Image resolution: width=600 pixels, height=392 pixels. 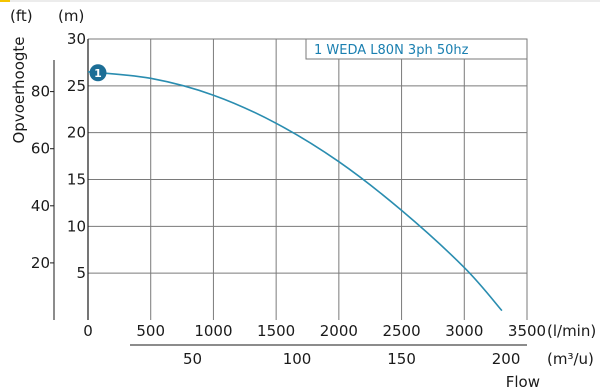 I want to click on accent-bar, so click(x=5, y=1).